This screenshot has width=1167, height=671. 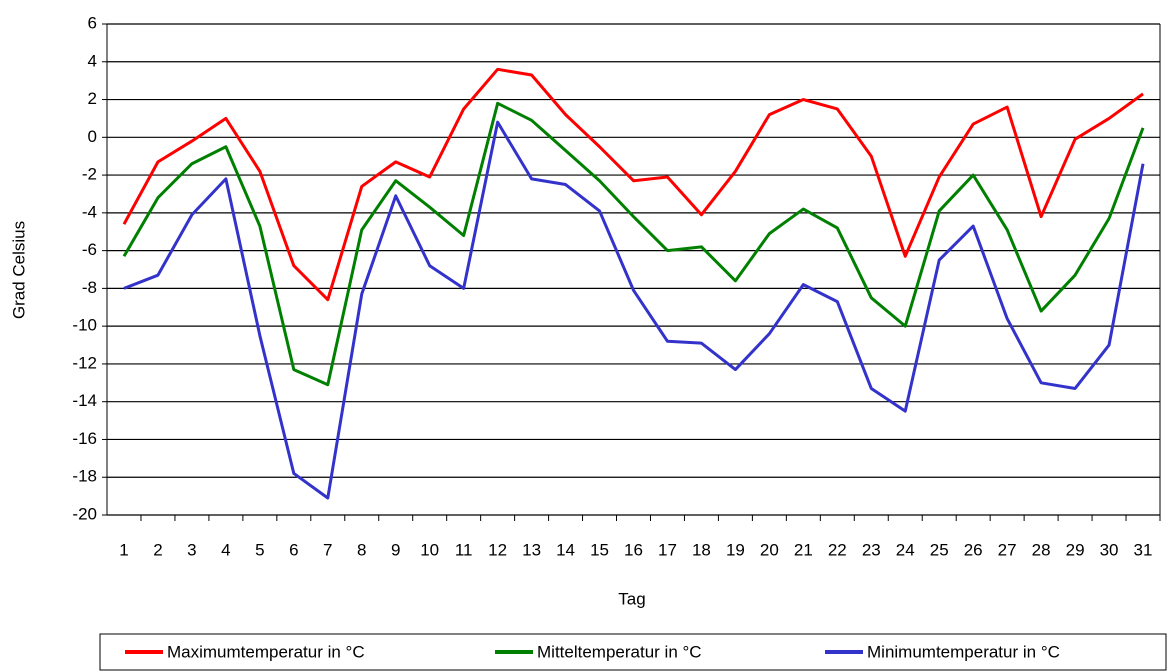 I want to click on x-tick-label: 17, so click(x=667, y=549).